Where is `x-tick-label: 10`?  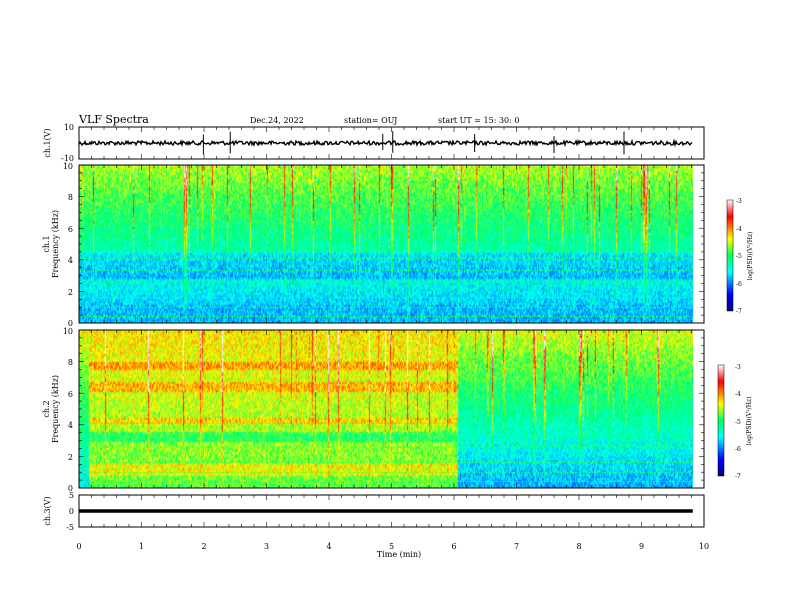
x-tick-label: 10 is located at coordinates (704, 546).